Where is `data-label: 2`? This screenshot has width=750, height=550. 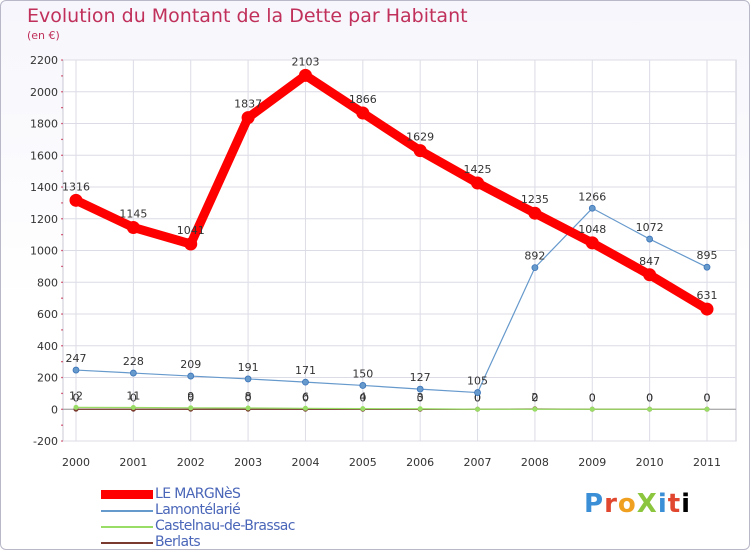 data-label: 2 is located at coordinates (534, 397).